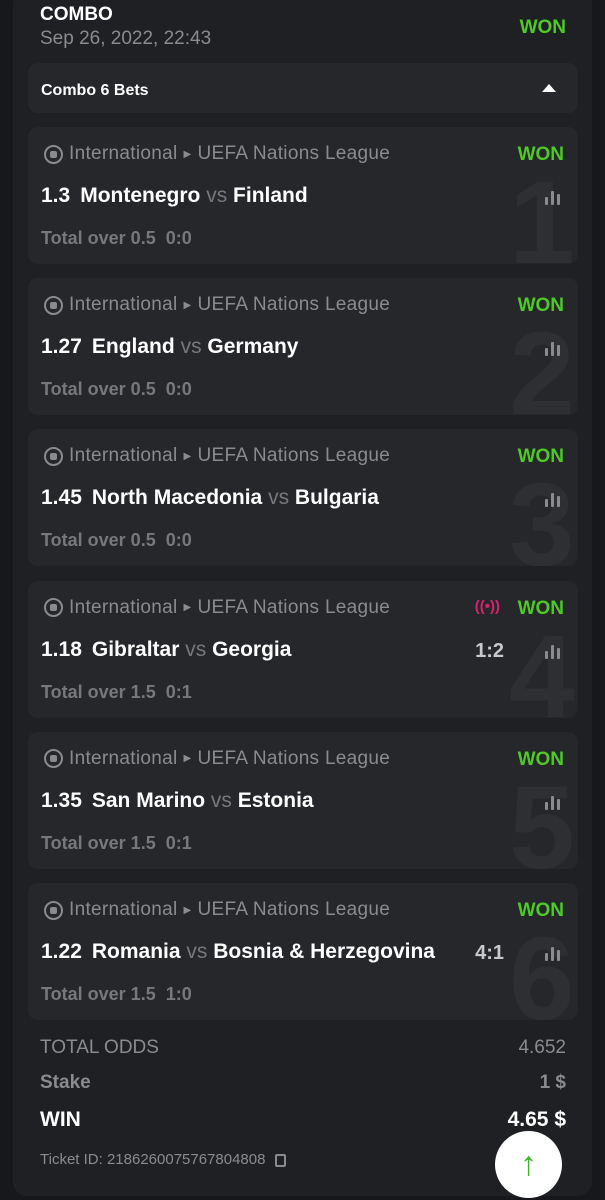  What do you see at coordinates (542, 362) in the screenshot?
I see `bet-number: 2` at bounding box center [542, 362].